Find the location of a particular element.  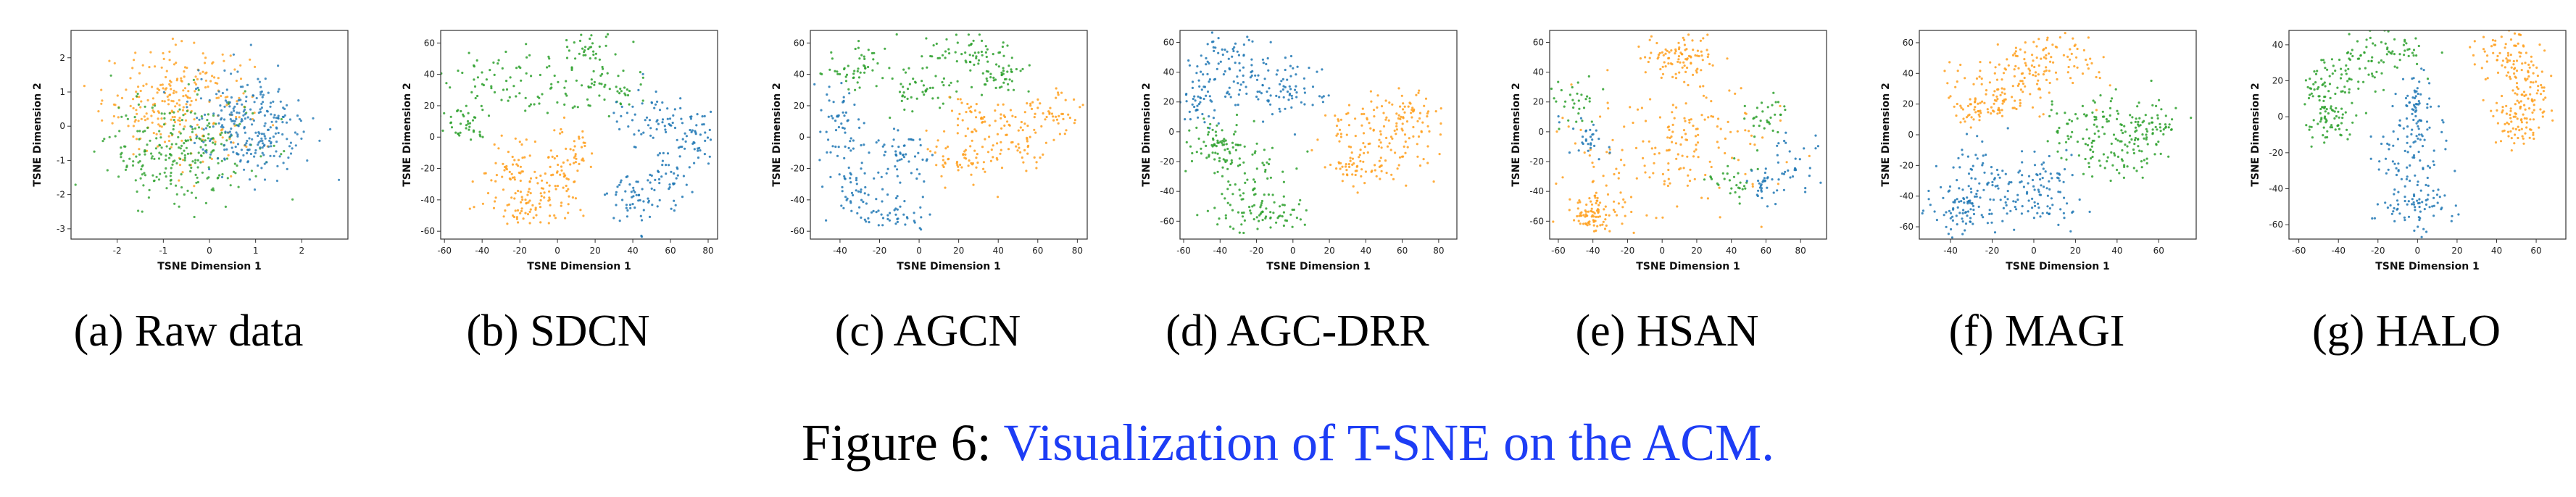

y-axis-label: TSNE Dimension 2 is located at coordinates (37, 135).